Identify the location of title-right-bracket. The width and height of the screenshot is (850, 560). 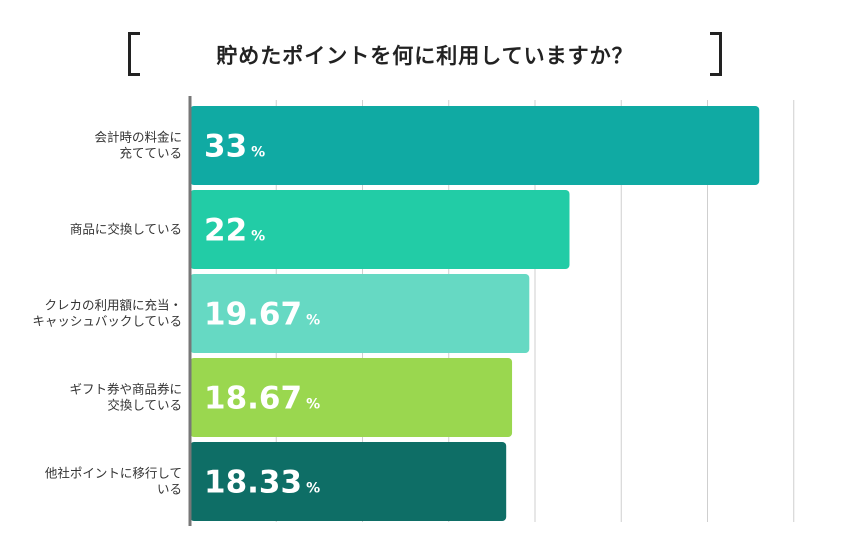
(716, 54).